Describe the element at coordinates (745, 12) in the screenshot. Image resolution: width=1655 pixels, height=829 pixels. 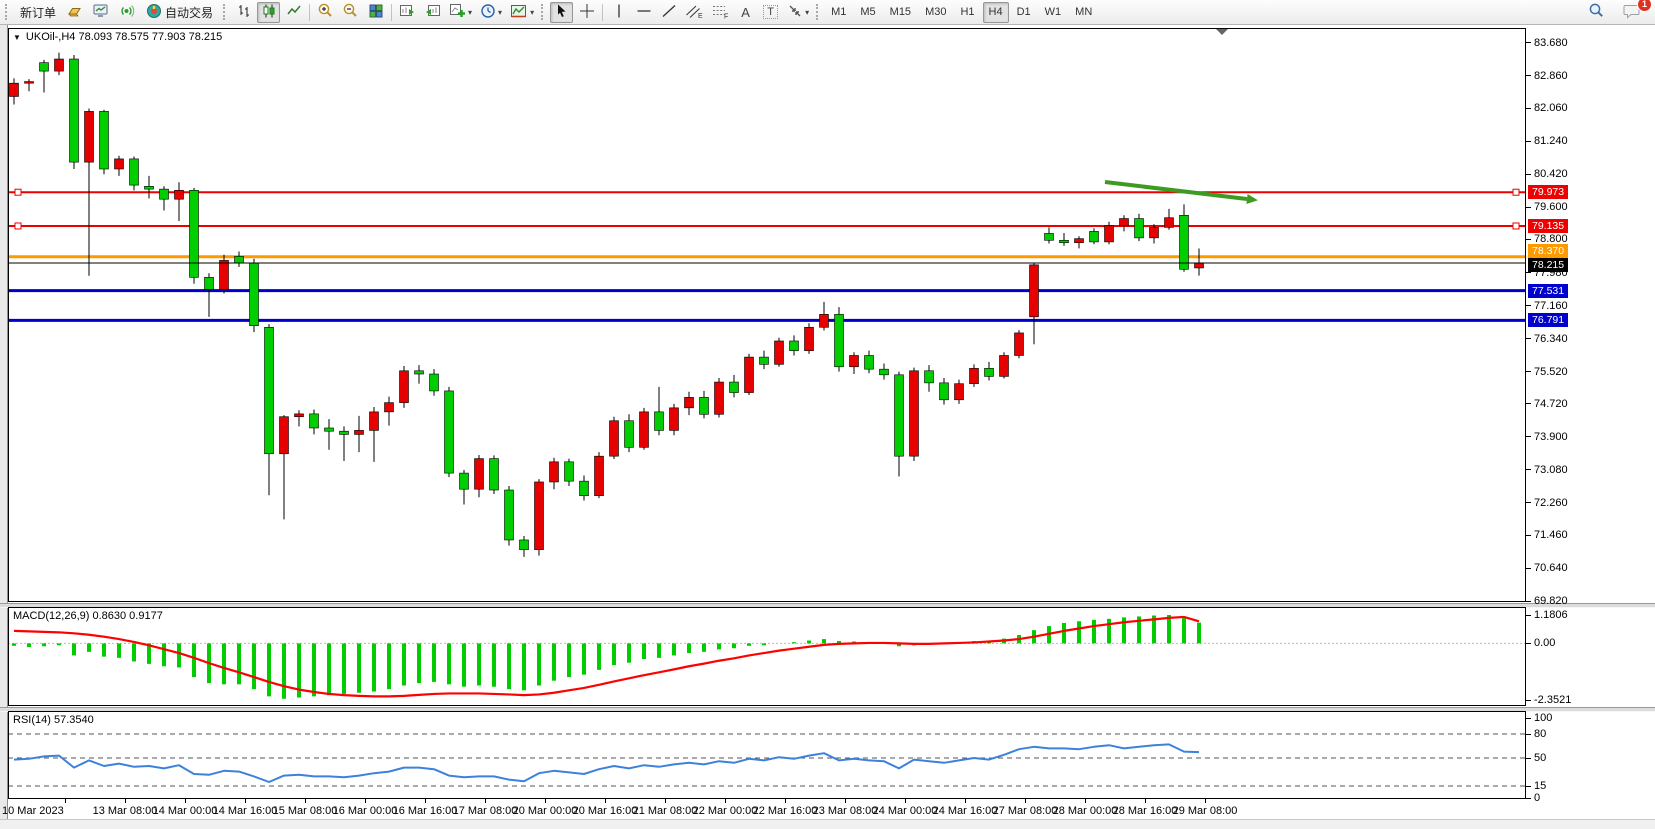
I see `text-tool-button: A` at that location.